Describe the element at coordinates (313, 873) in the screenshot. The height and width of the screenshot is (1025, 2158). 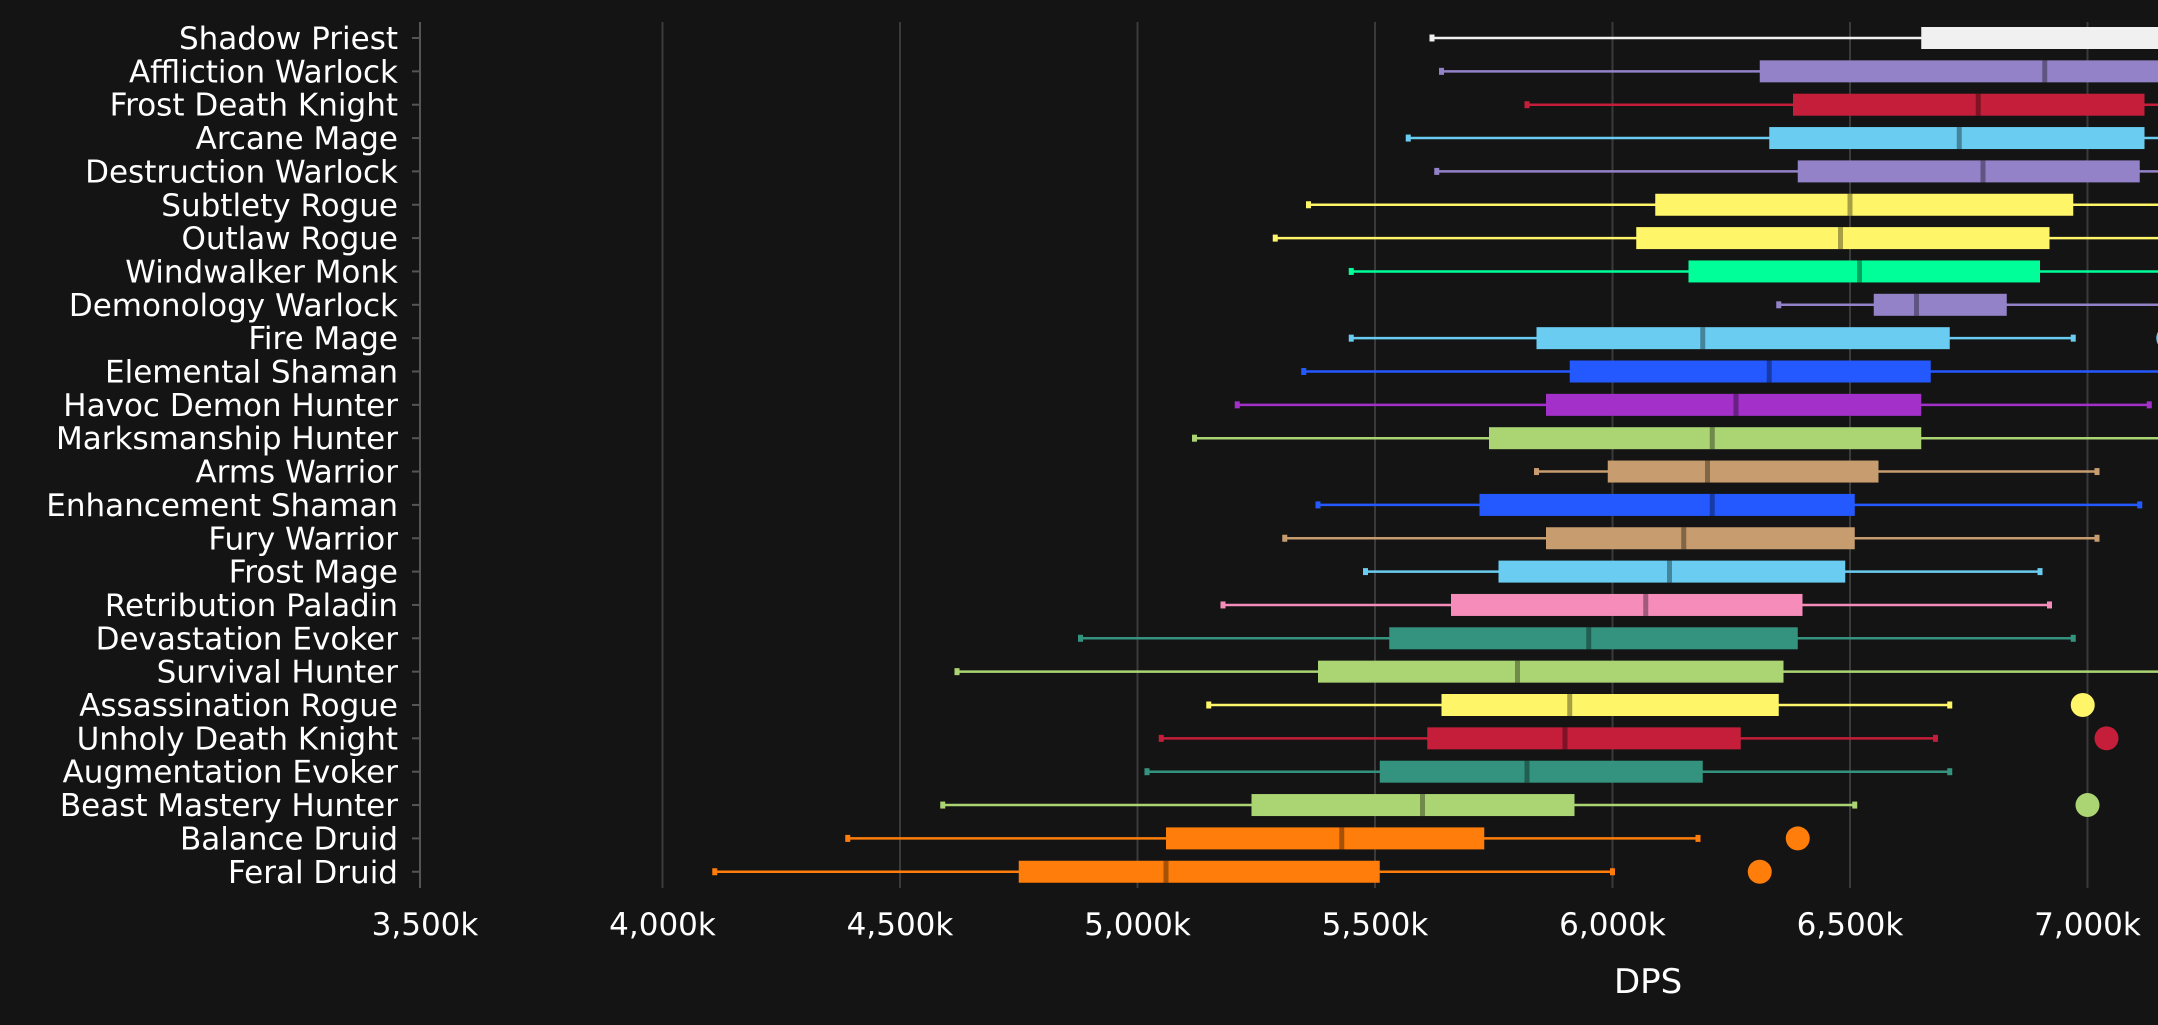
I see `category-label: Feral Druid` at that location.